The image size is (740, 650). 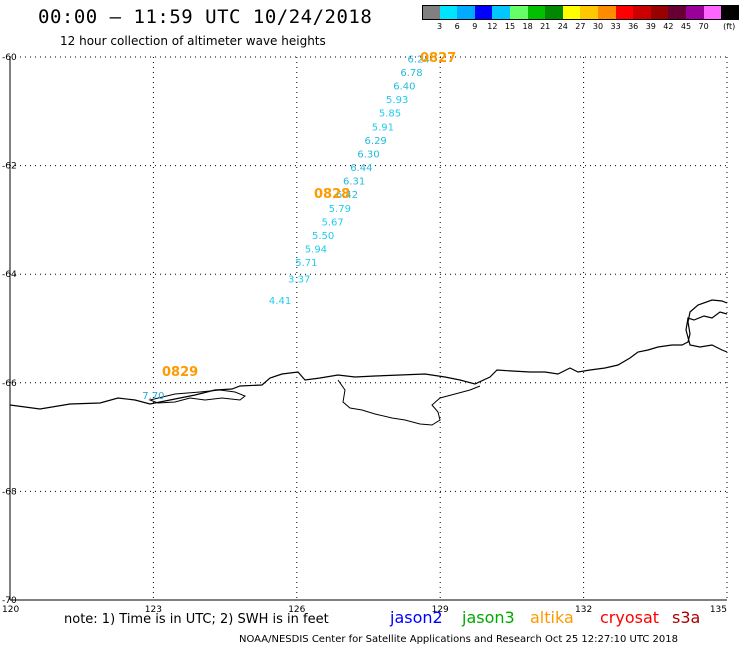 What do you see at coordinates (368, 154) in the screenshot?
I see `wave-height-value: 6.30` at bounding box center [368, 154].